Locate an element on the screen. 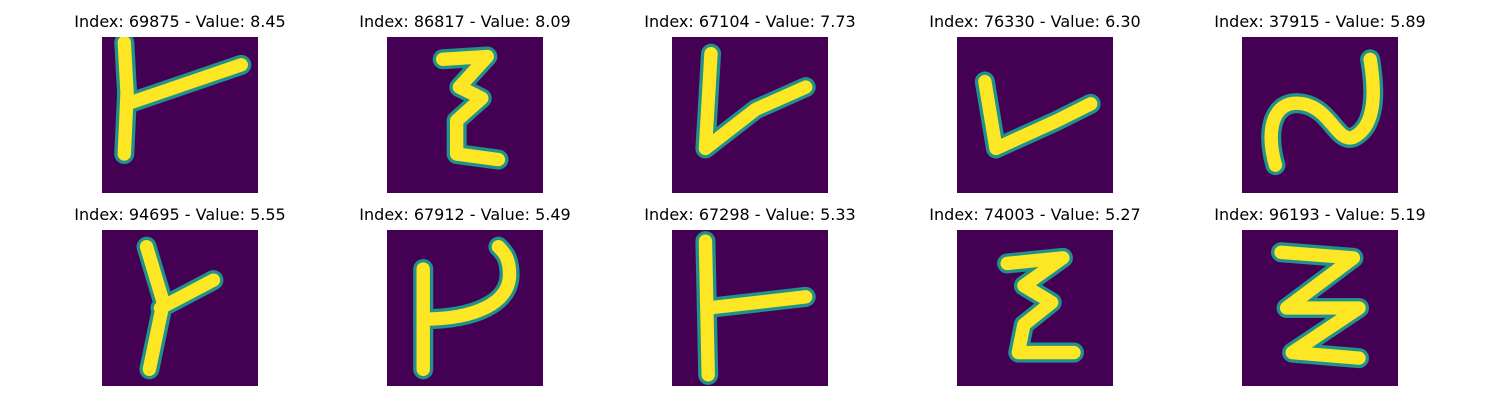 Image resolution: width=1500 pixels, height=400 pixels. panel-title: Index: 37915 - Value: 5.89 is located at coordinates (1320, 21).